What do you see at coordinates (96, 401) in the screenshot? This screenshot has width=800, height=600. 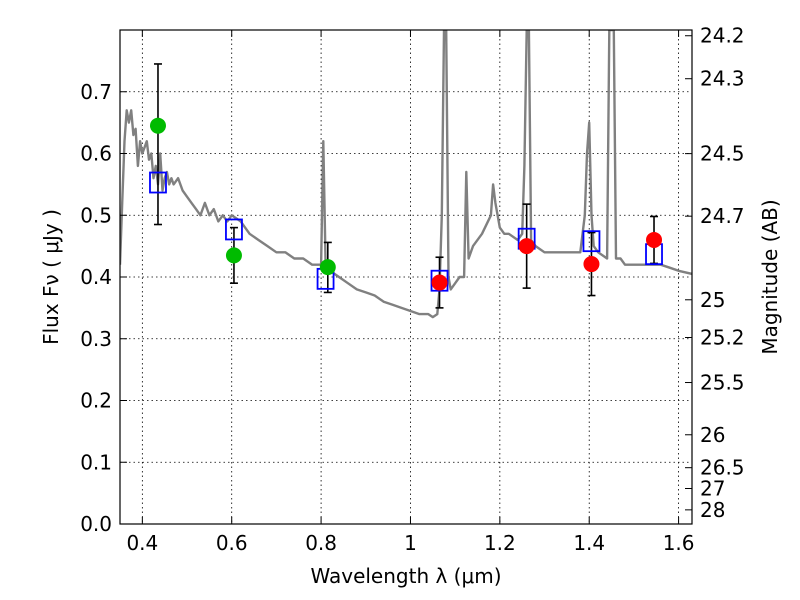 I see `y-tick-label: 0.2` at bounding box center [96, 401].